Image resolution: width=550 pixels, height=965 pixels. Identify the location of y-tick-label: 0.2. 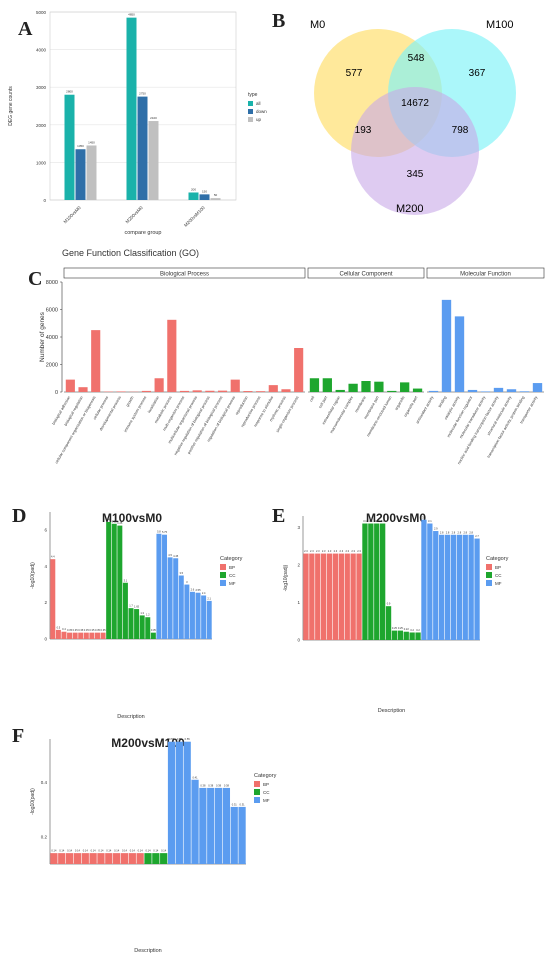
(44, 836).